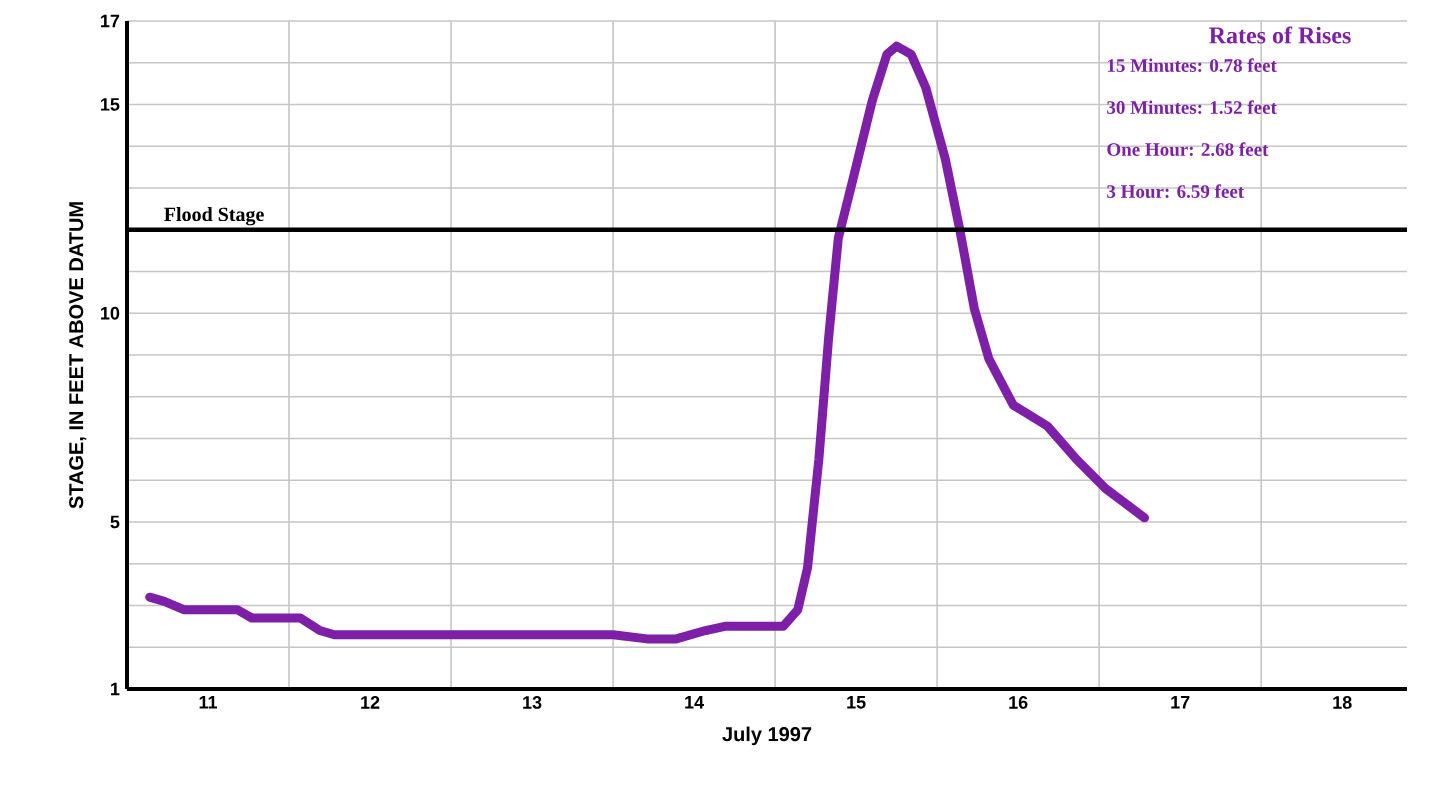 The height and width of the screenshot is (786, 1443). Describe the element at coordinates (1018, 702) in the screenshot. I see `x-tick-label: 16` at that location.